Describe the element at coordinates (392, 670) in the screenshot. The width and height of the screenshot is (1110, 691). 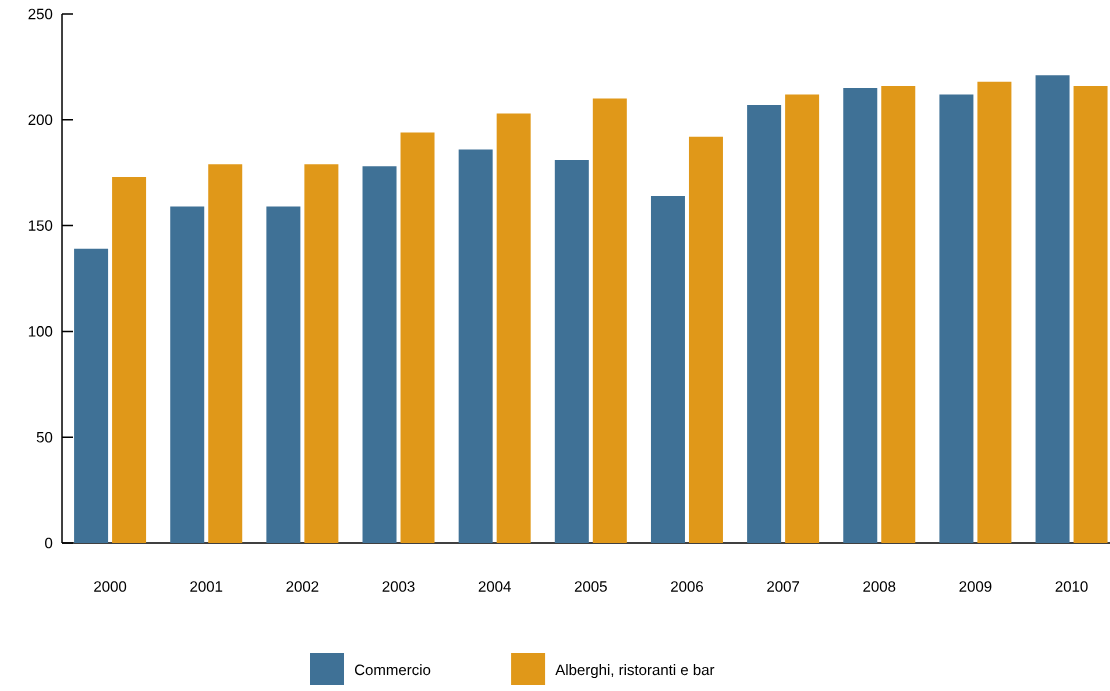
I see `legend-label: Commercio` at that location.